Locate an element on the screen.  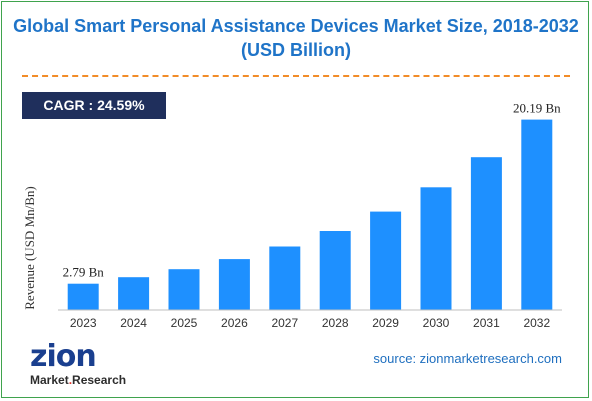
bar-2023 is located at coordinates (83, 296).